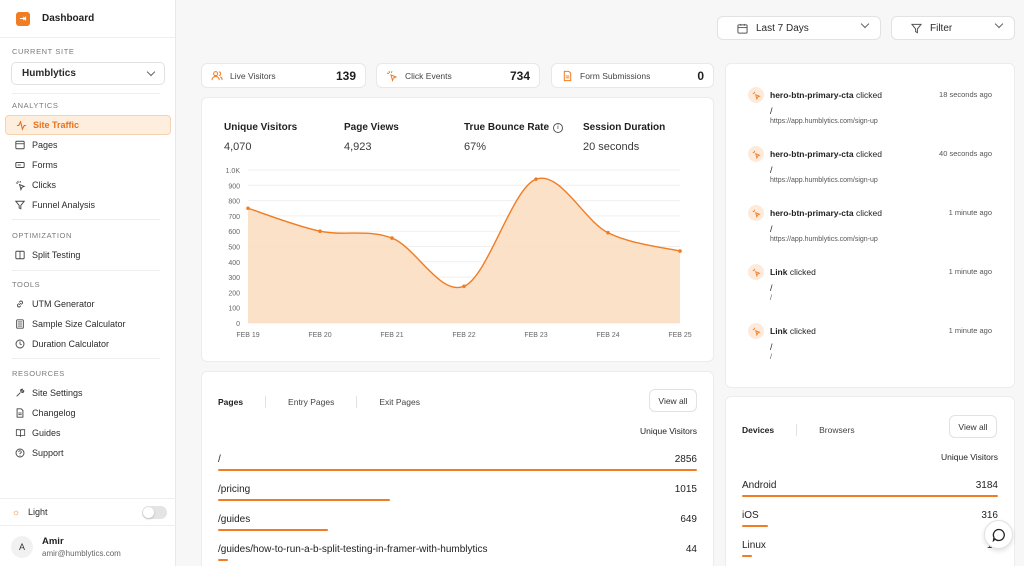 The image size is (1024, 566). I want to click on sidebar-item-funnel-analysis: Funnel Analysis, so click(88, 205).